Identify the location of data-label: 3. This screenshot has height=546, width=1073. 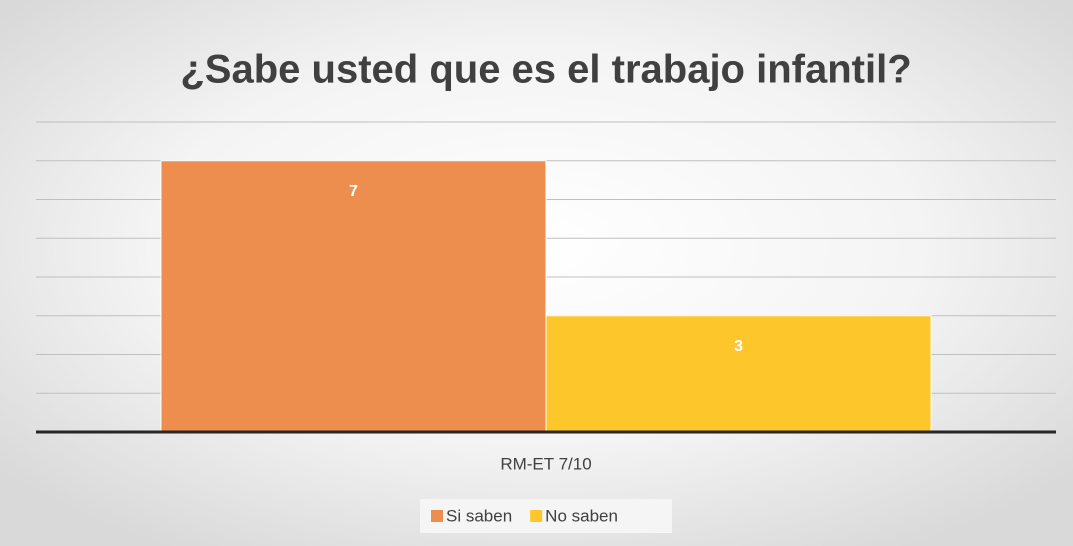
(738, 346).